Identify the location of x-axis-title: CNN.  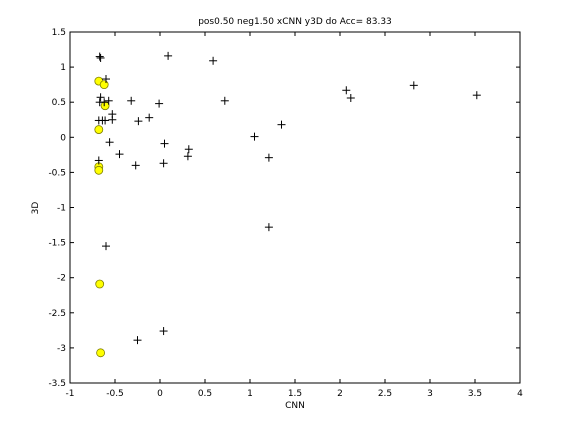
(295, 406).